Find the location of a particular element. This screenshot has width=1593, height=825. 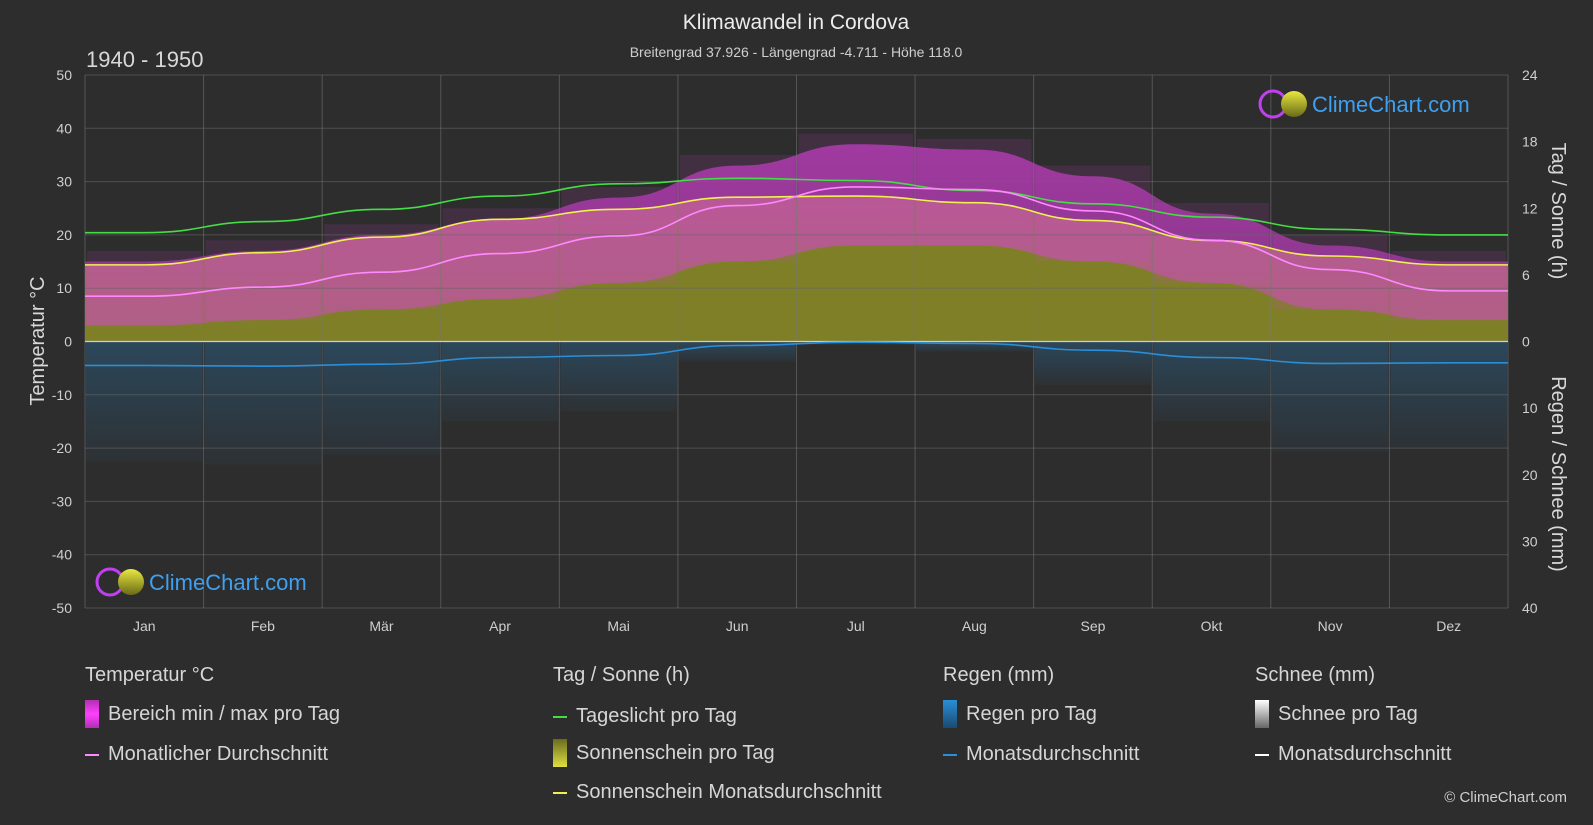

copyright: © ClimeChart.com is located at coordinates (1505, 797).